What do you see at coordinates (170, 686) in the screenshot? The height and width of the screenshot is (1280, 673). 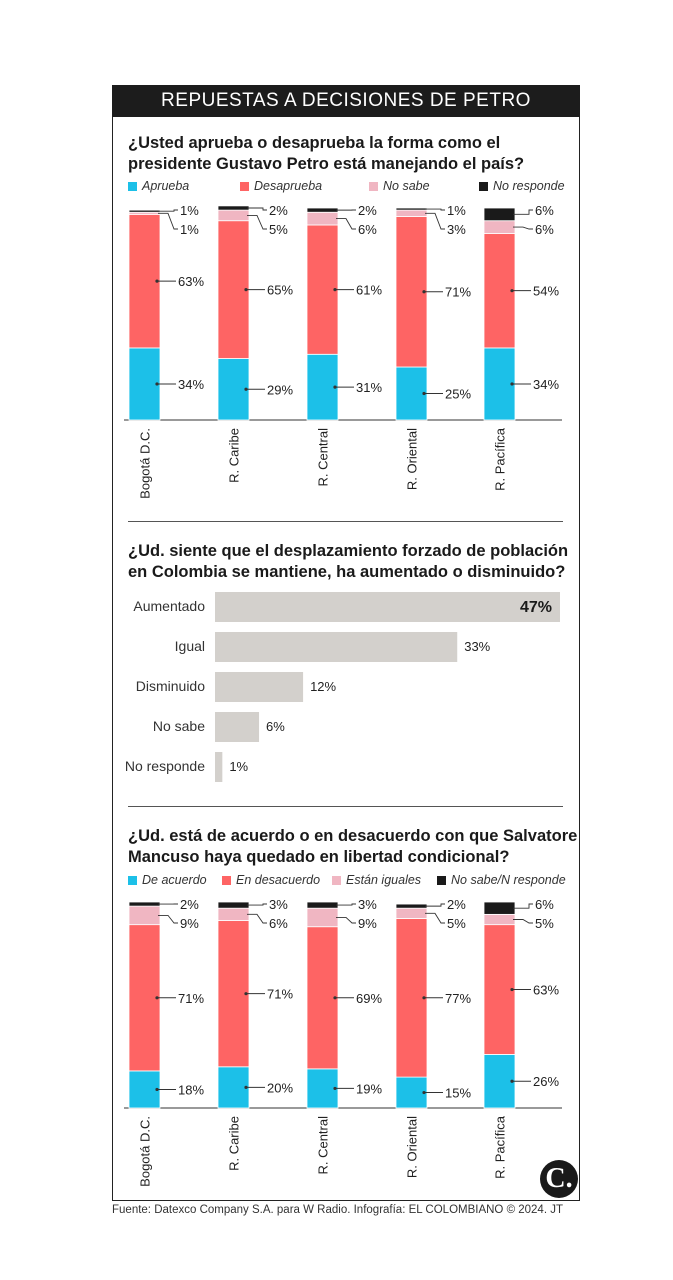 I see `category-label: Disminuido` at bounding box center [170, 686].